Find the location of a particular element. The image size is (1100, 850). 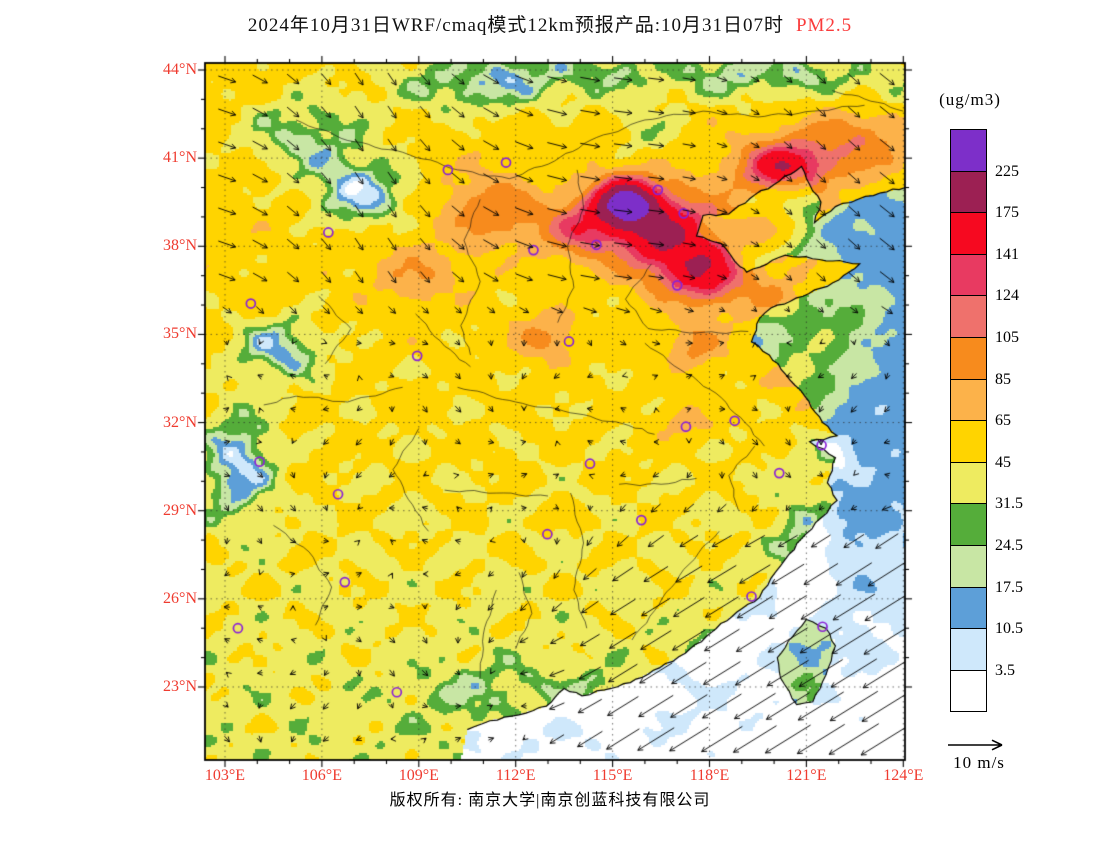

colorbar-level-label: 24.5 is located at coordinates (1009, 545).